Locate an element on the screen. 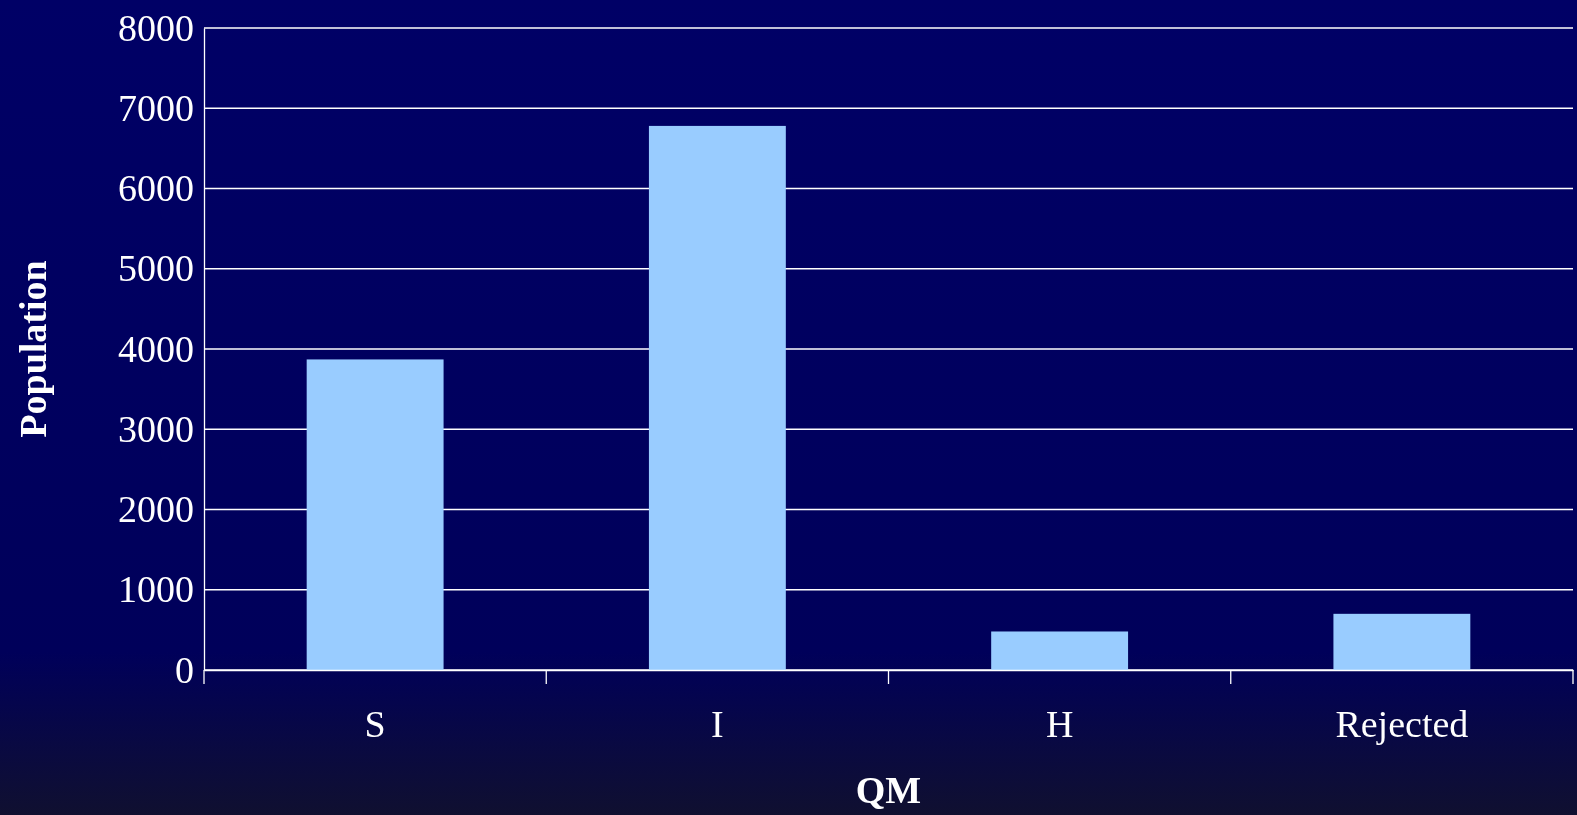 The width and height of the screenshot is (1577, 815). x-tick-label: I is located at coordinates (717, 723).